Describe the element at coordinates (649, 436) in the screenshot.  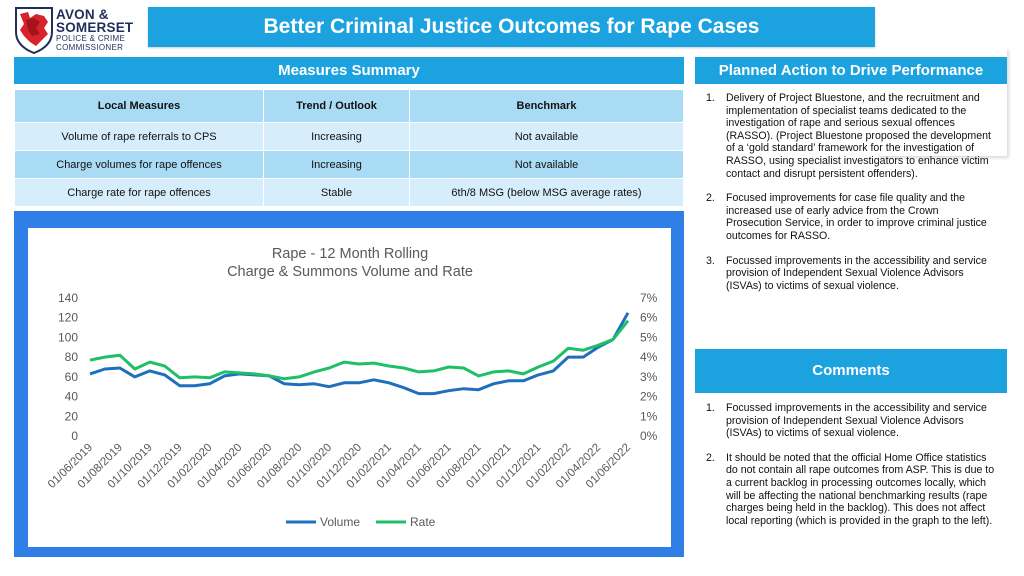
I see `y2-axis-tick-label: 0%` at that location.